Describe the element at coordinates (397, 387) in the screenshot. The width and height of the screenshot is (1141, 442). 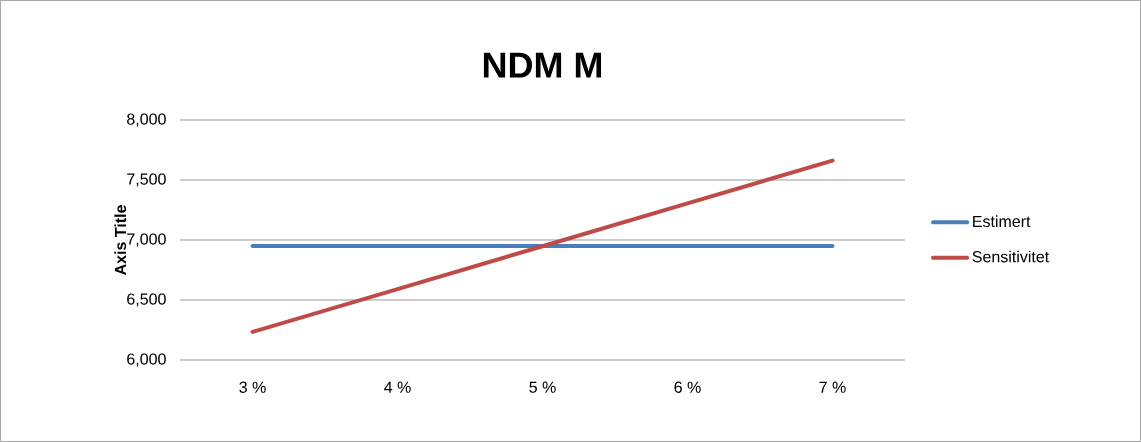
I see `x-tick-label: 4 %` at that location.